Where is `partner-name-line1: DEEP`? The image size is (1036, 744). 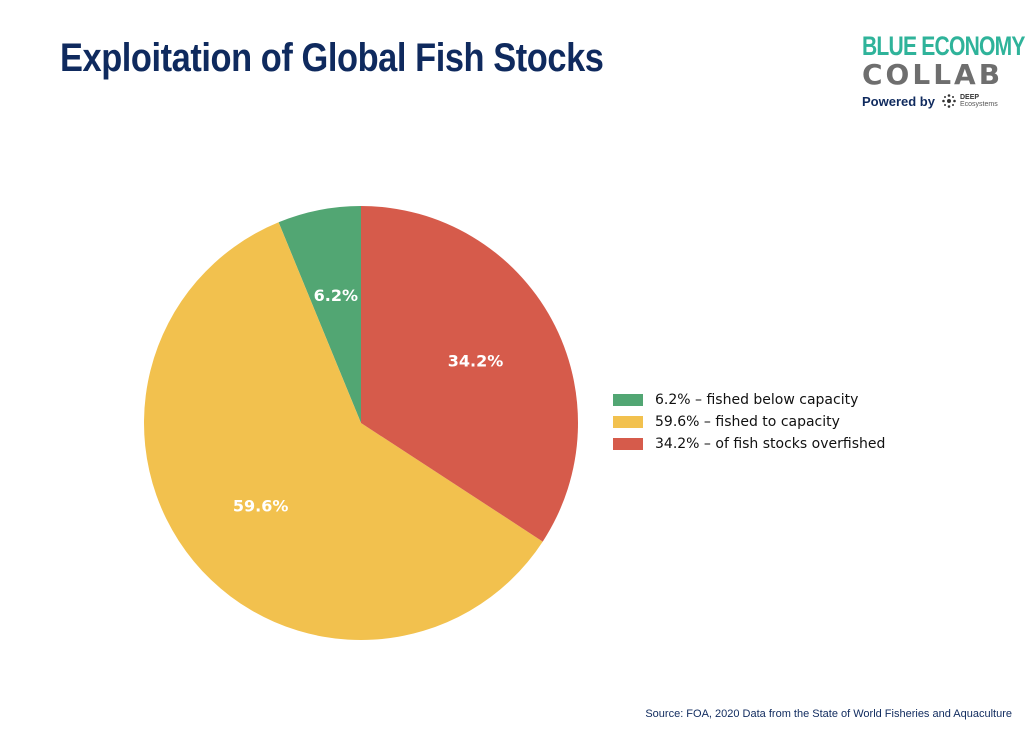 partner-name-line1: DEEP is located at coordinates (969, 97).